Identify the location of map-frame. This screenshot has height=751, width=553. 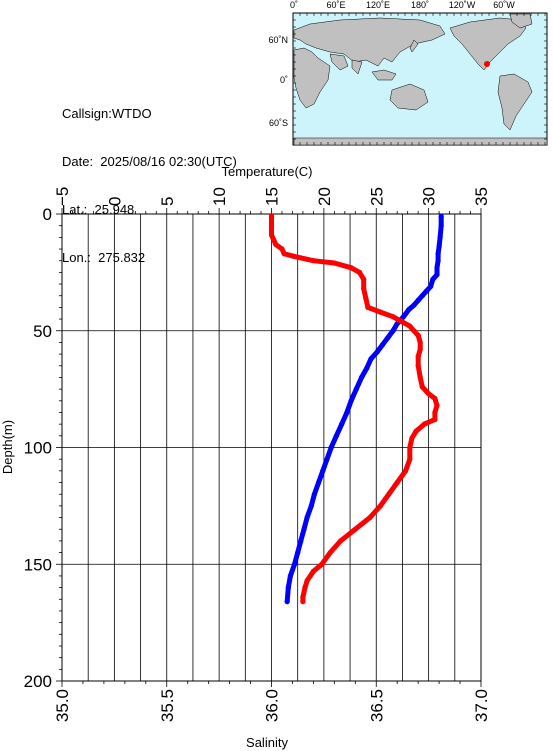
(419, 78).